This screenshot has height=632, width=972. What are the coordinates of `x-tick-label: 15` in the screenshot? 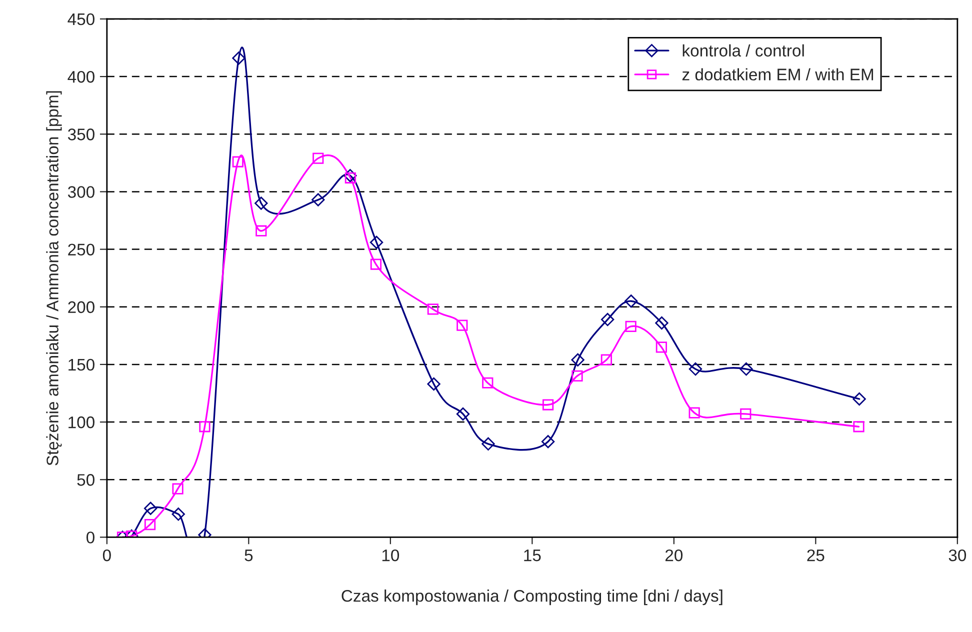 It's located at (532, 556).